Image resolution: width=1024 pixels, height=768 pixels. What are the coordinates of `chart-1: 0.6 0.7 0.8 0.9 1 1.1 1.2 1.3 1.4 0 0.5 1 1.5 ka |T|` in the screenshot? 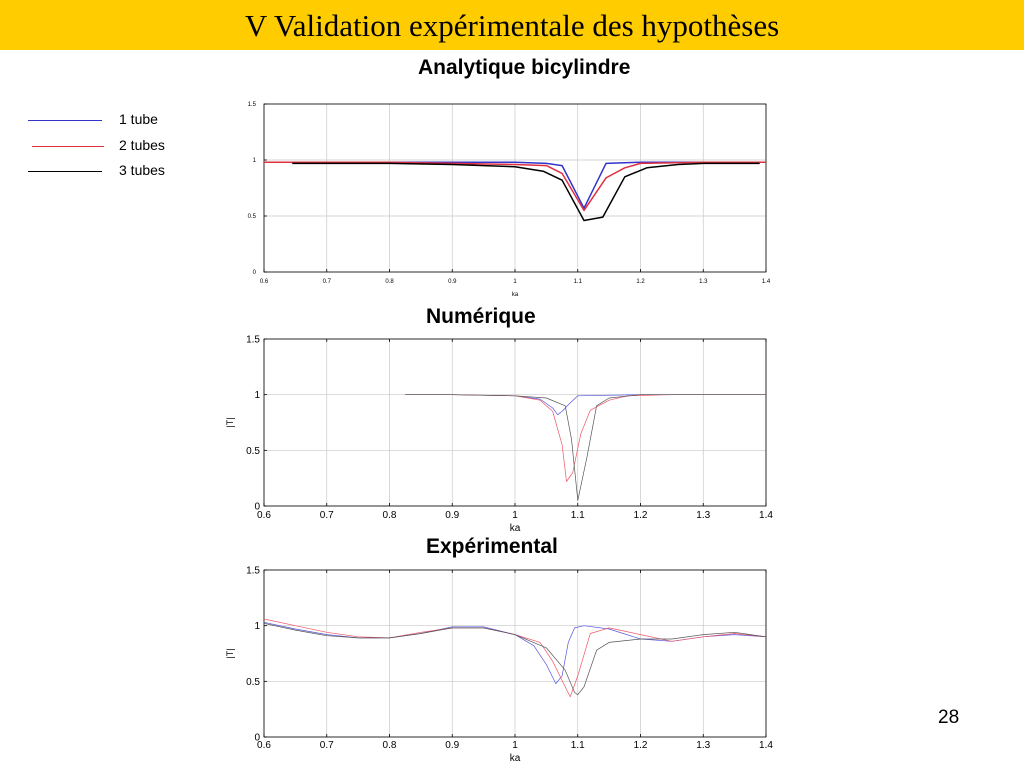 It's located at (499, 435).